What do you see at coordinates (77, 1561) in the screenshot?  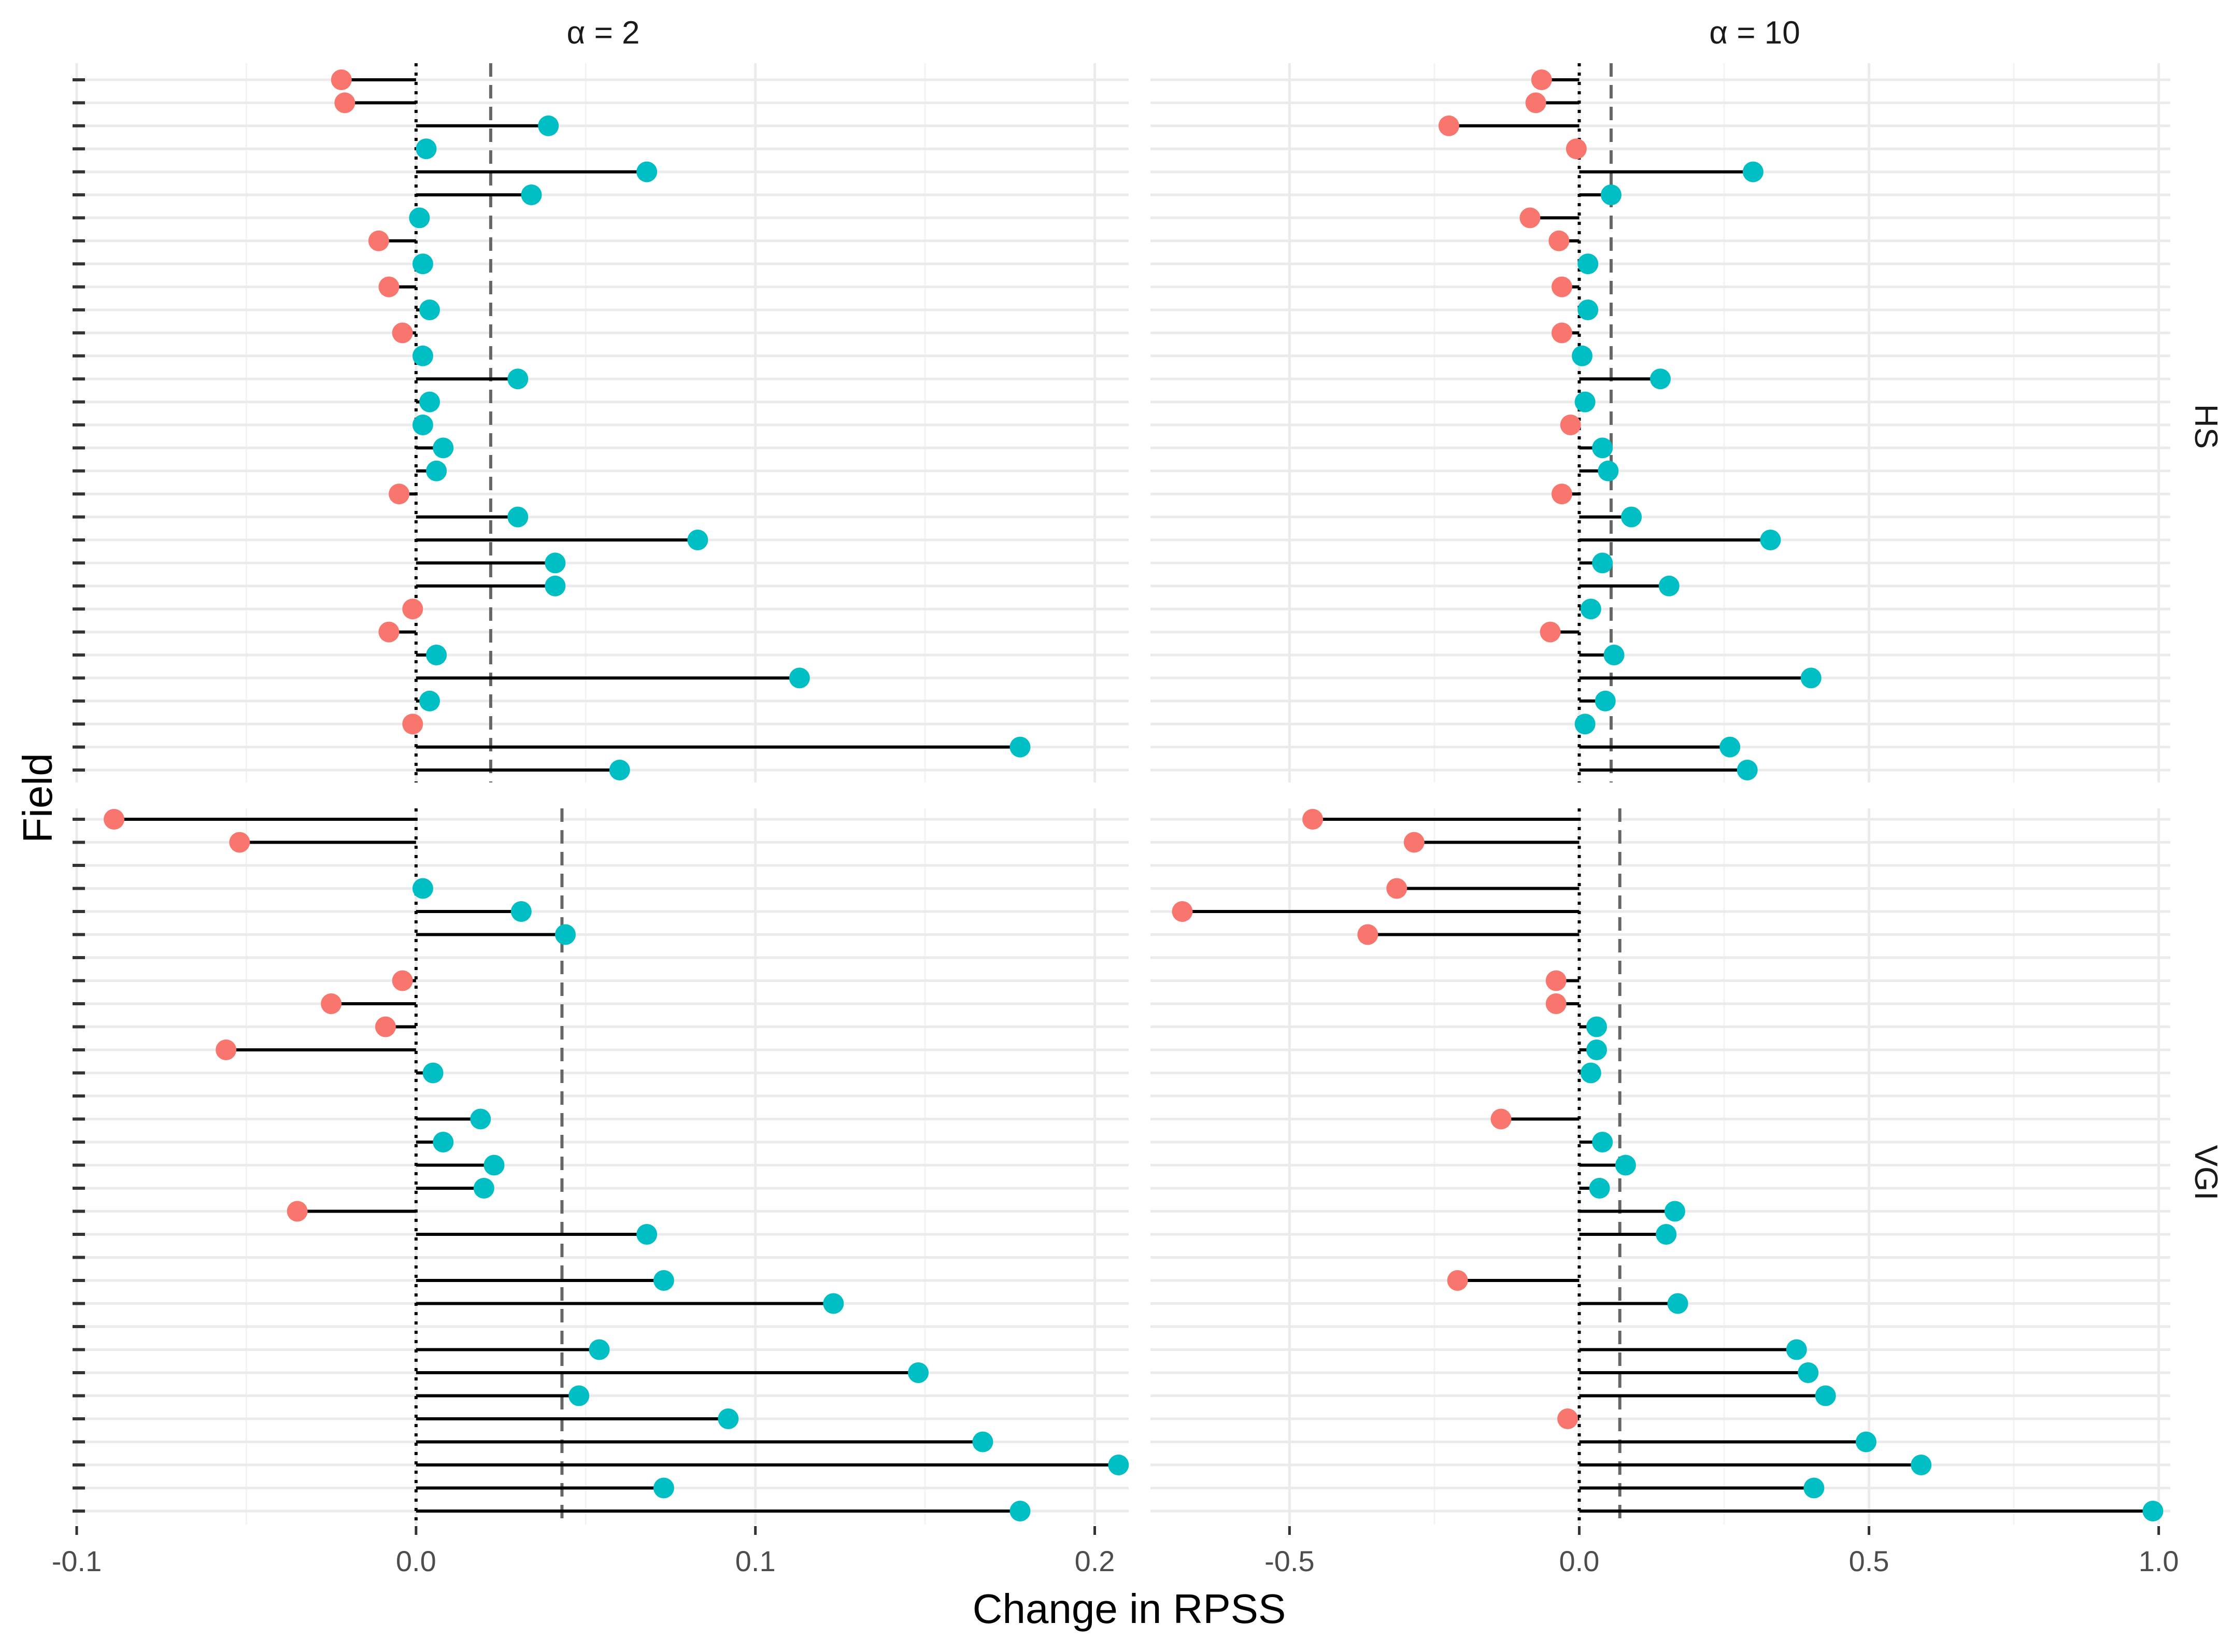 I see `x-tick-label: -0.1` at bounding box center [77, 1561].